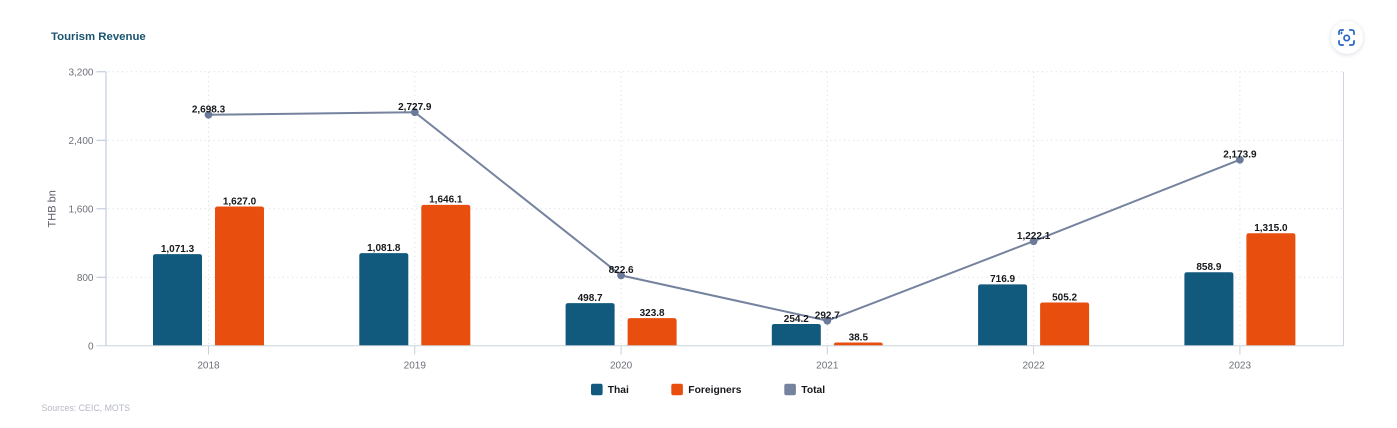 The width and height of the screenshot is (1397, 428). Describe the element at coordinates (53, 208) in the screenshot. I see `svg-text: THB bn` at that location.